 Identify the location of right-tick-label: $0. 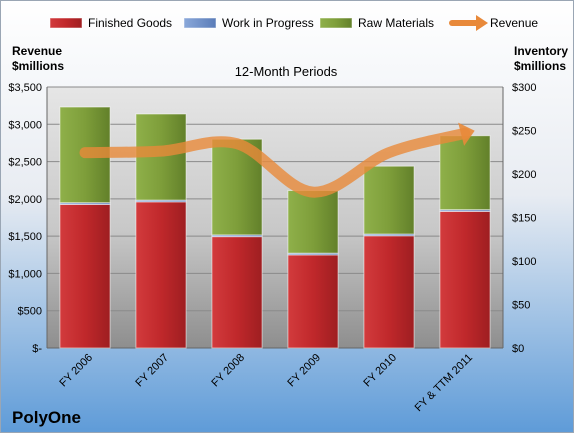
(518, 349).